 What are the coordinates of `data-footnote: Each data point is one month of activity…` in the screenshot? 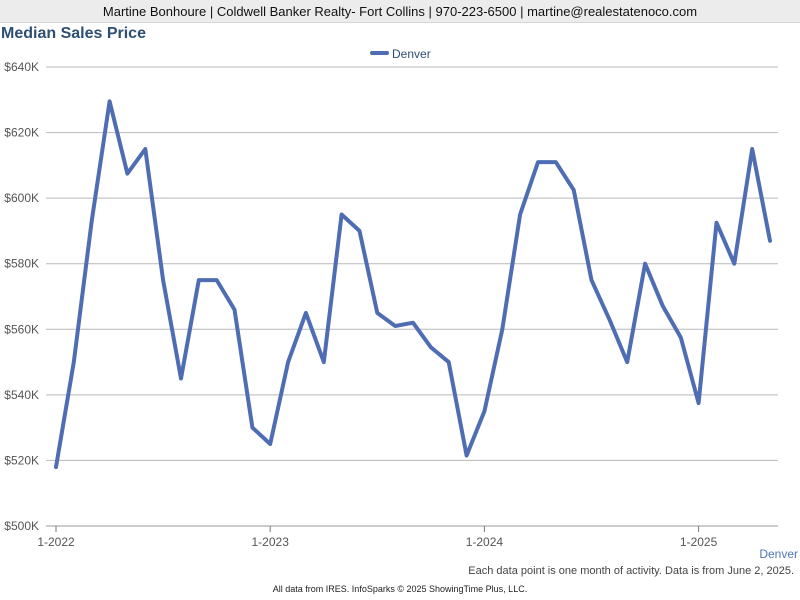 It's located at (631, 571).